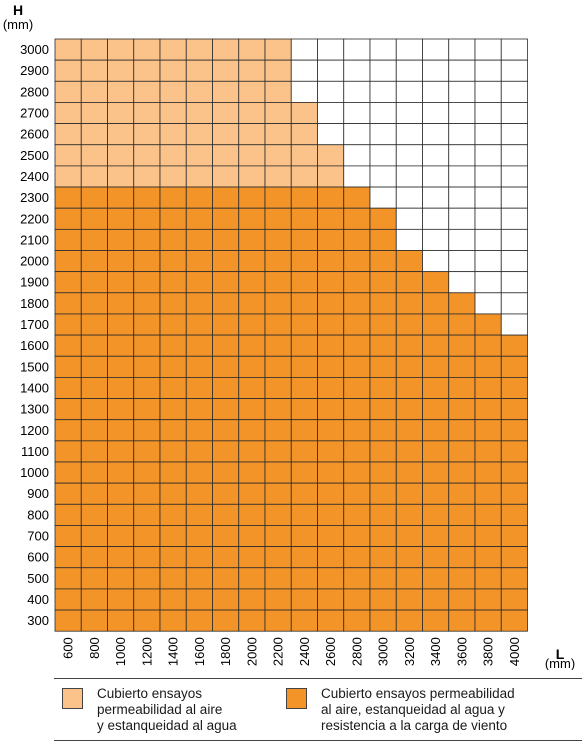 Image resolution: width=584 pixels, height=752 pixels. Describe the element at coordinates (251, 651) in the screenshot. I see `x-tick-label: 2000` at that location.